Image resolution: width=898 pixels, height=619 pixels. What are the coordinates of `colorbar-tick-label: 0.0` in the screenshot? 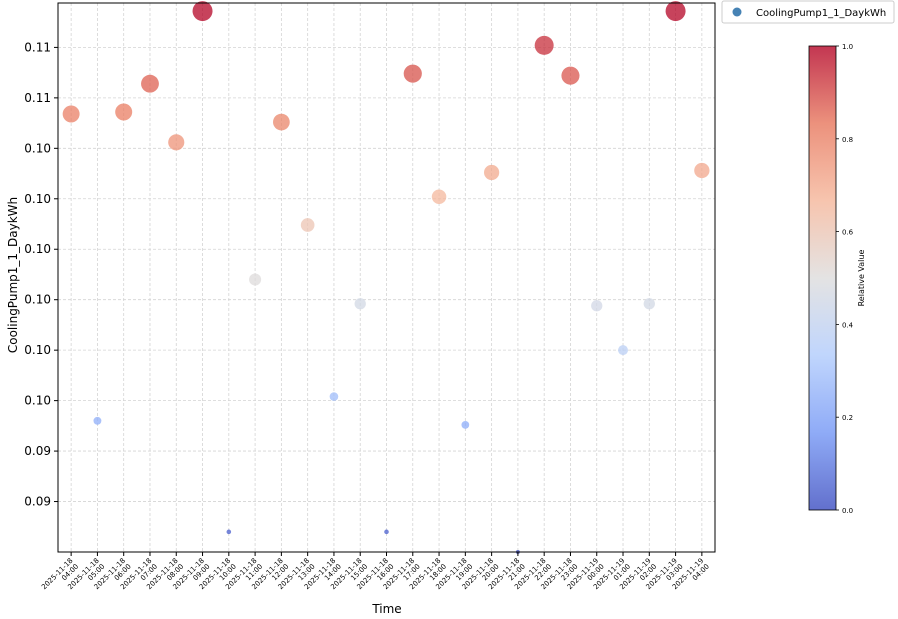 It's located at (847, 511).